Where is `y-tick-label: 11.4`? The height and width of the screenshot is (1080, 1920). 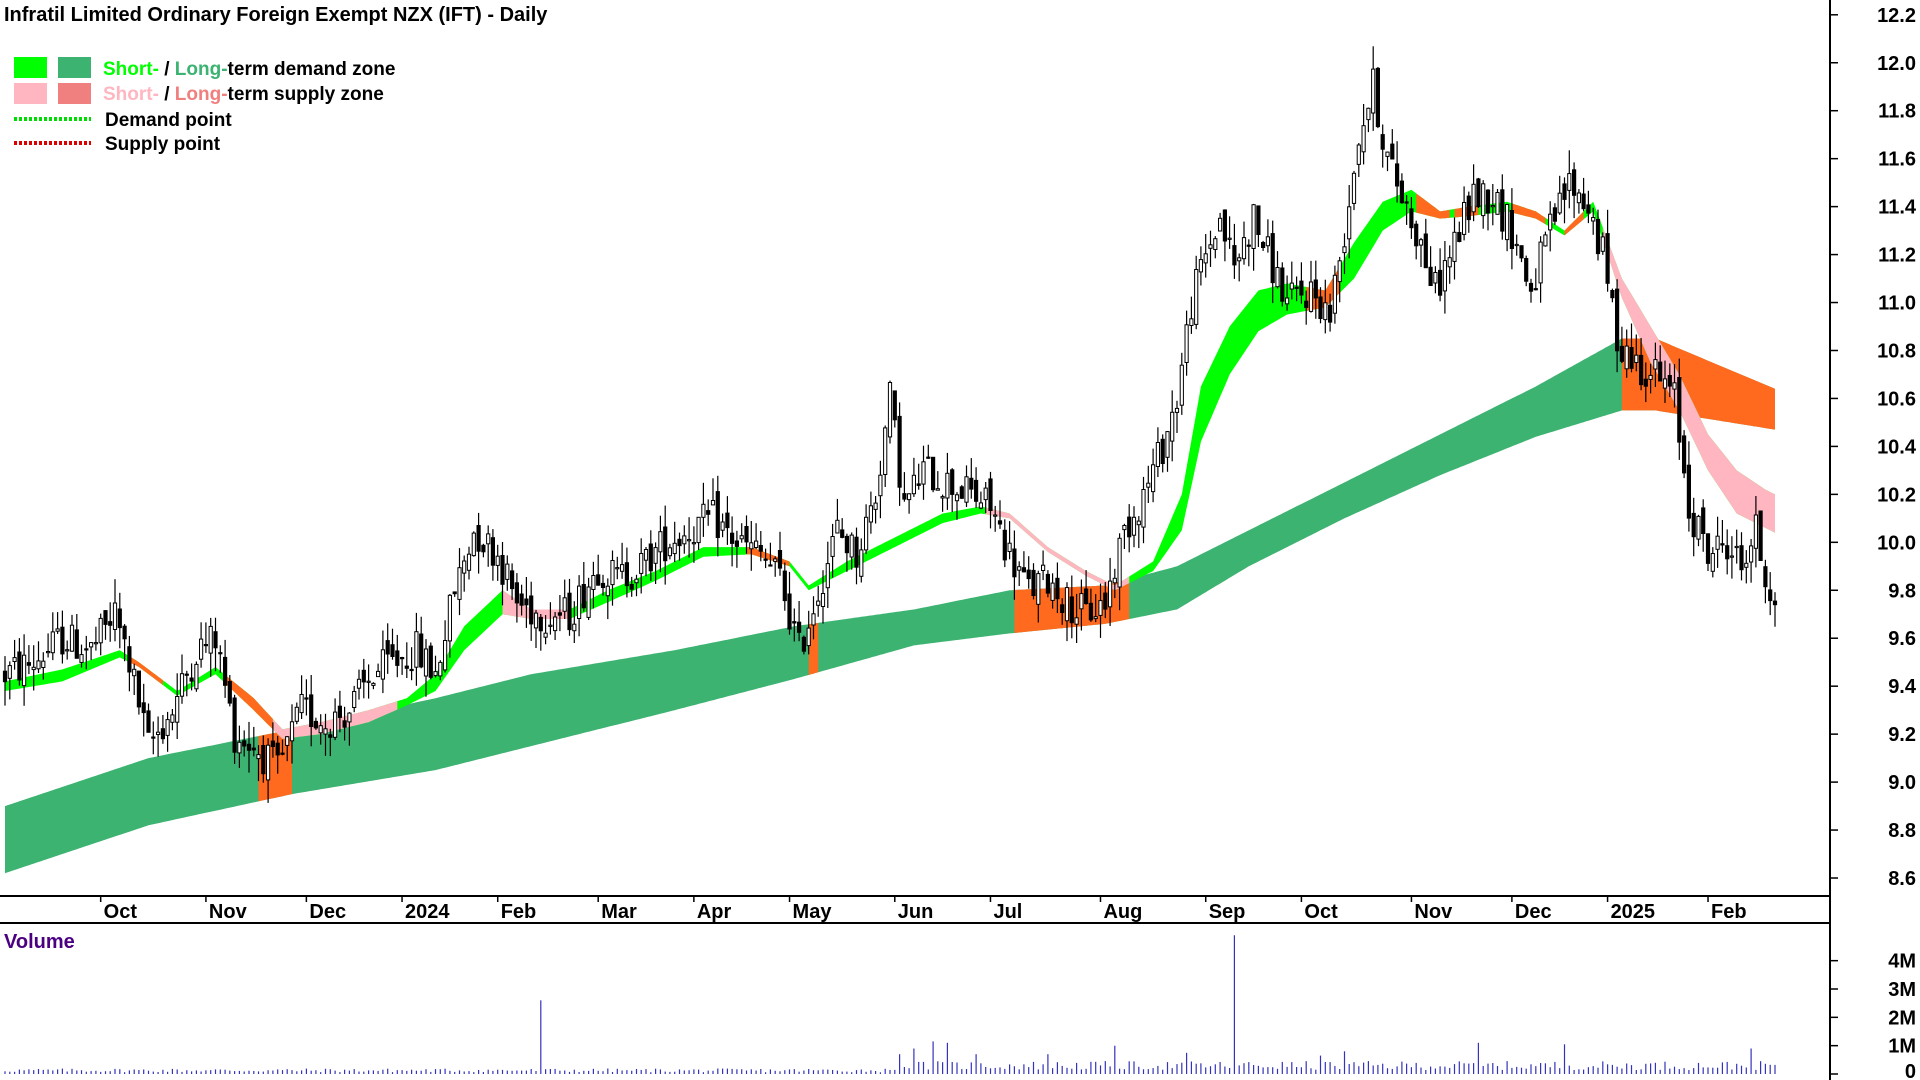 y-tick-label: 11.4 is located at coordinates (1897, 208).